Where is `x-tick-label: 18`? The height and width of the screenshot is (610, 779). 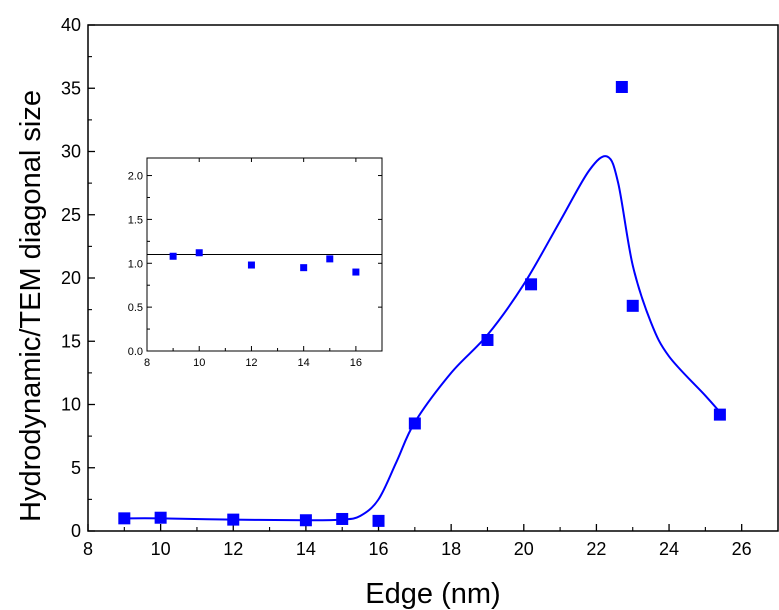
x-tick-label: 18 is located at coordinates (451, 549).